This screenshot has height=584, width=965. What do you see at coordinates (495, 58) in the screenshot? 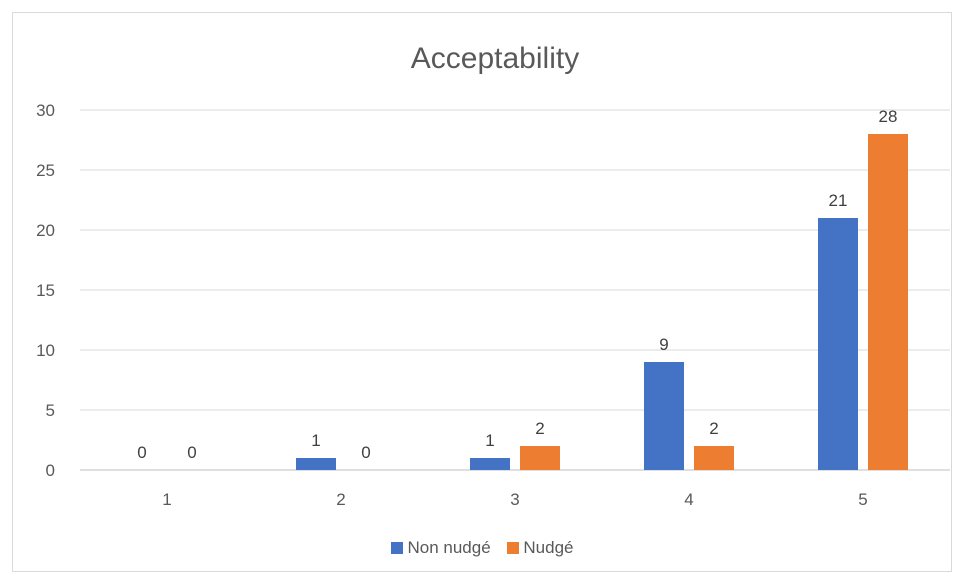
I see `chart-title: Acceptability` at bounding box center [495, 58].